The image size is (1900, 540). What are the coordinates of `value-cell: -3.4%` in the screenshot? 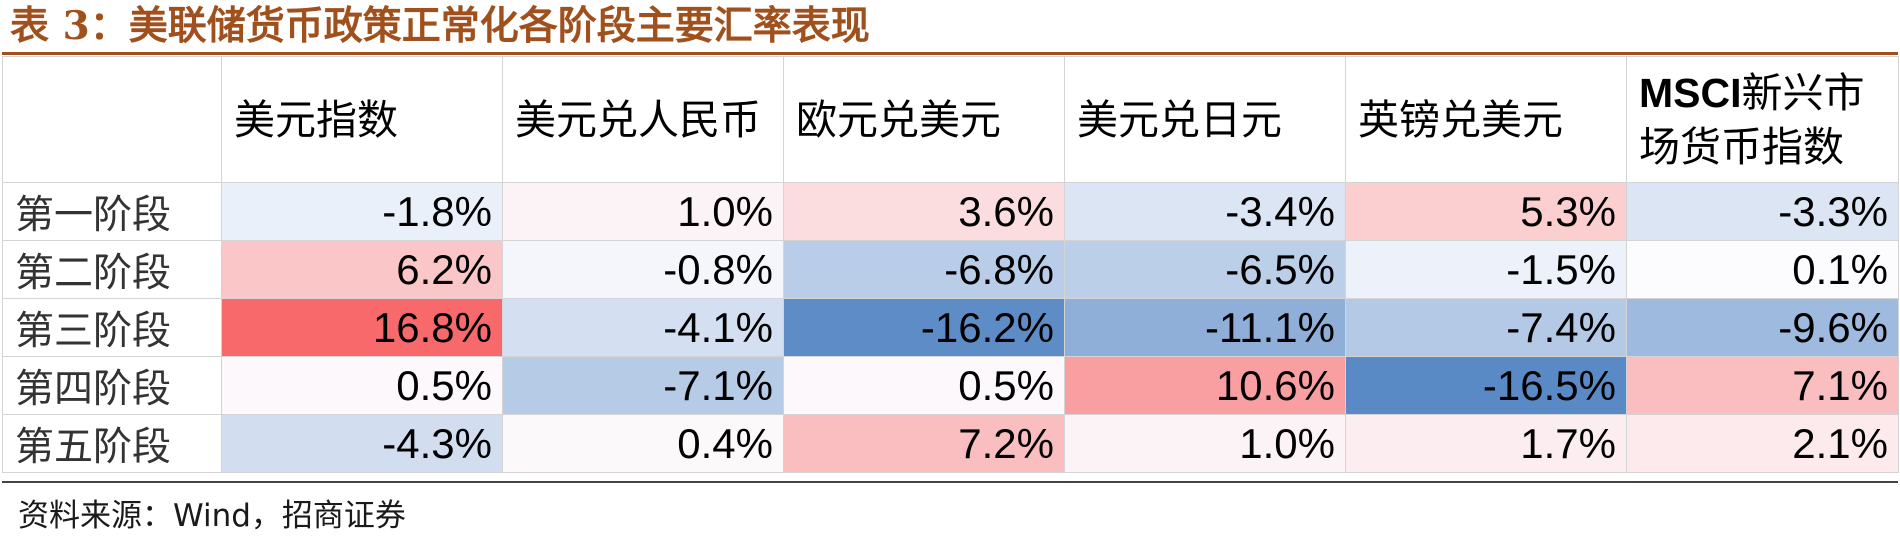 It's located at (1205, 211).